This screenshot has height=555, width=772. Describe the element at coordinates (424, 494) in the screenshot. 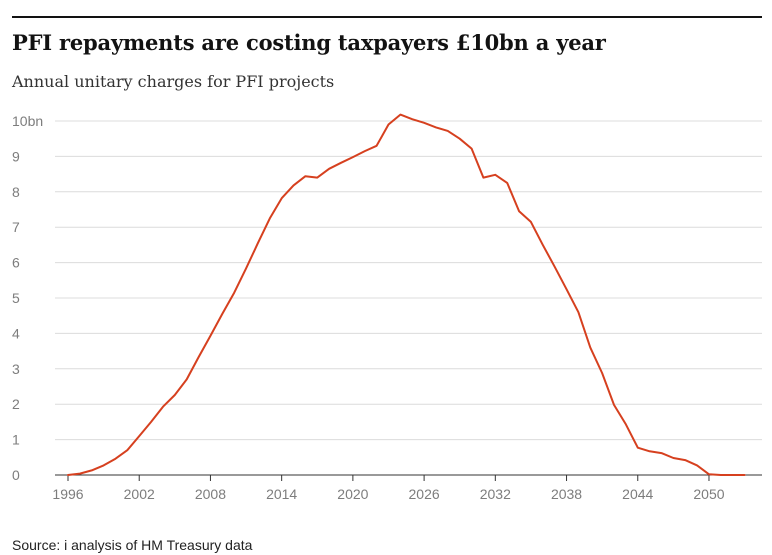

I see `x-tick-label: 2026` at that location.